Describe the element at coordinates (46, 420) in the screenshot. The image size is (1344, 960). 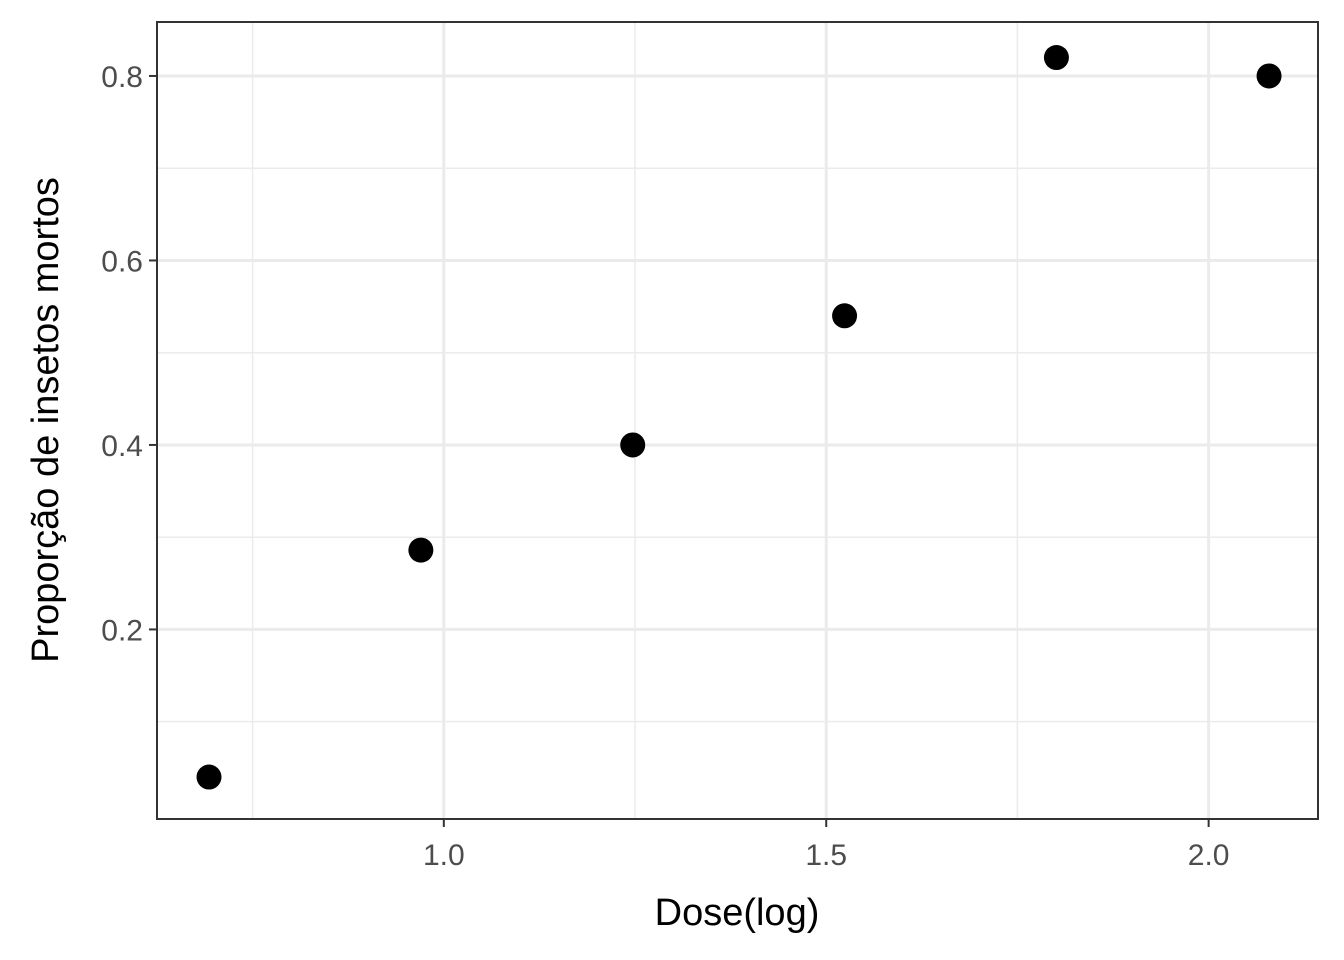
I see `y-axis-title: Proporção de insetos mortos` at that location.